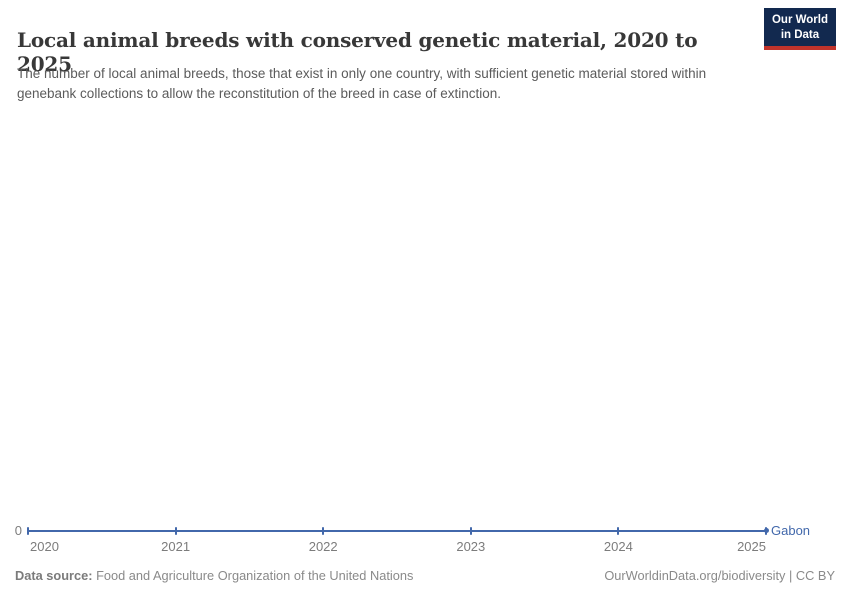 This screenshot has width=850, height=600. Describe the element at coordinates (751, 546) in the screenshot. I see `x-tick-label-2025: 2025` at that location.